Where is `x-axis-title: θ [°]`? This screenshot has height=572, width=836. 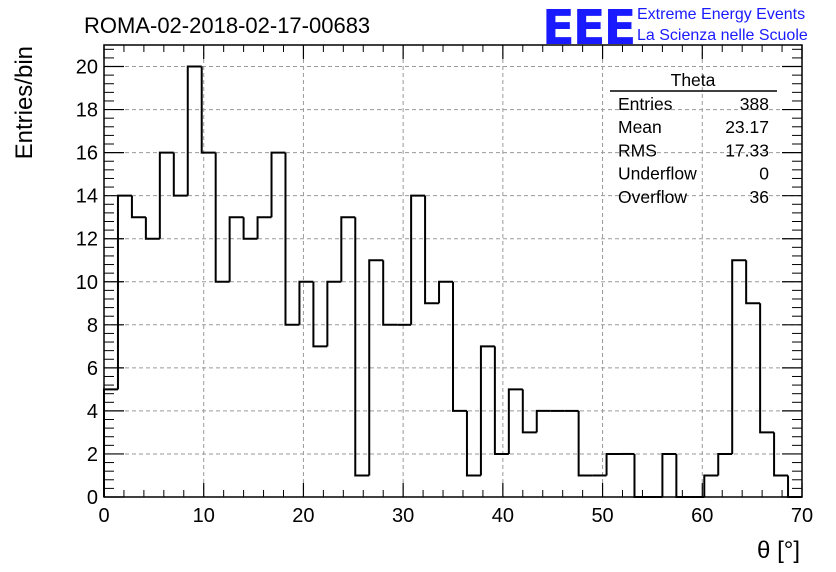
x-axis-title: θ [°] is located at coordinates (778, 550).